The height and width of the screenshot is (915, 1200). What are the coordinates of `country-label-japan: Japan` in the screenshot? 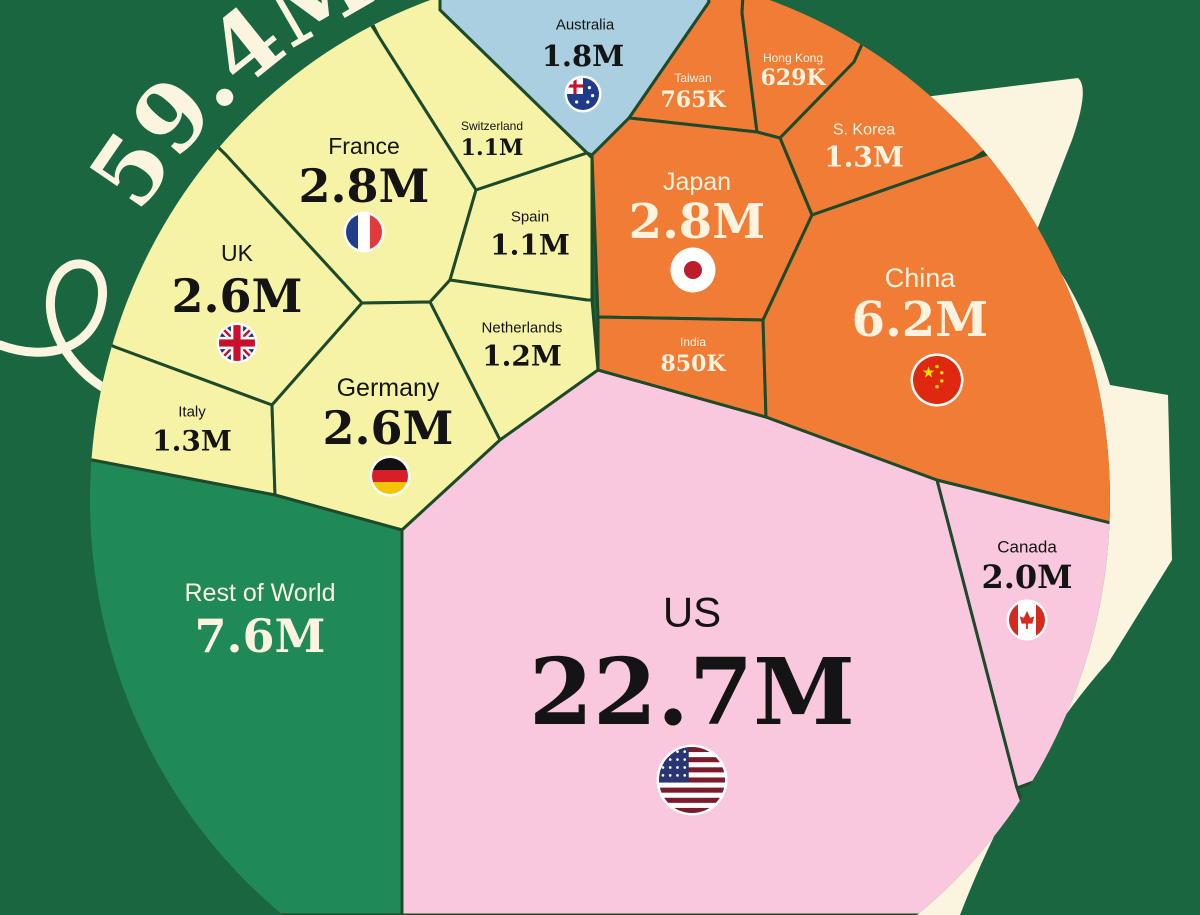 It's located at (697, 182).